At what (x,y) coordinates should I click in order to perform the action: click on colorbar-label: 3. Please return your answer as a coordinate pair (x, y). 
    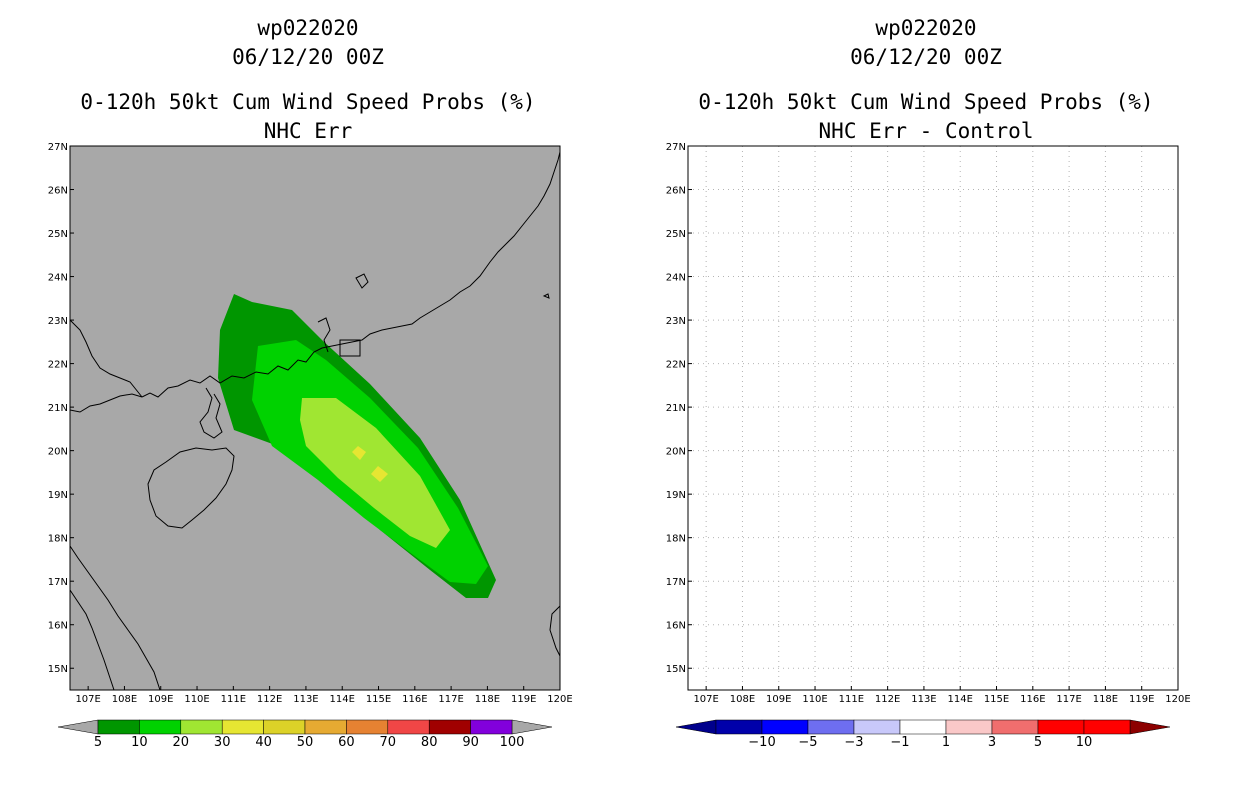
    Looking at the image, I should click on (992, 742).